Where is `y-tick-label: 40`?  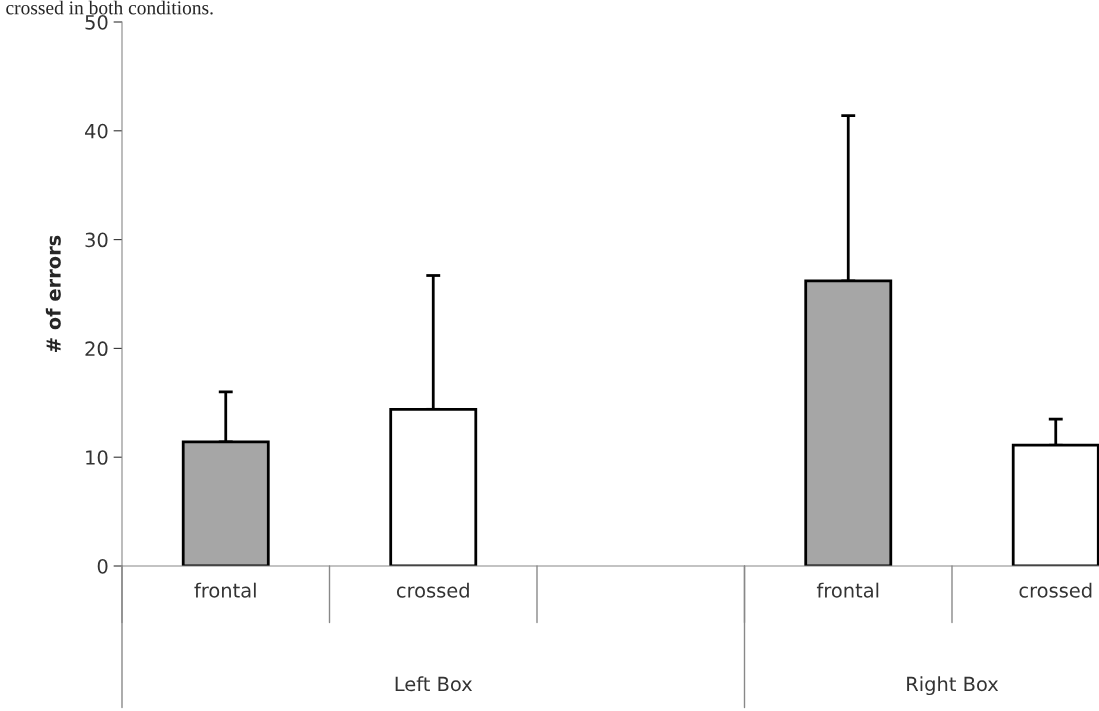
y-tick-label: 40 is located at coordinates (96, 131).